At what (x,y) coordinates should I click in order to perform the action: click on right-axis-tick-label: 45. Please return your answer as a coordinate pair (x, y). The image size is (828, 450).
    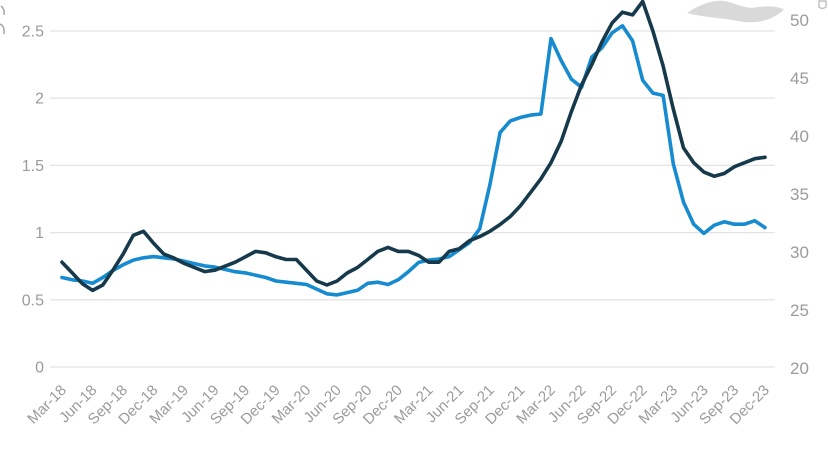
    Looking at the image, I should click on (799, 78).